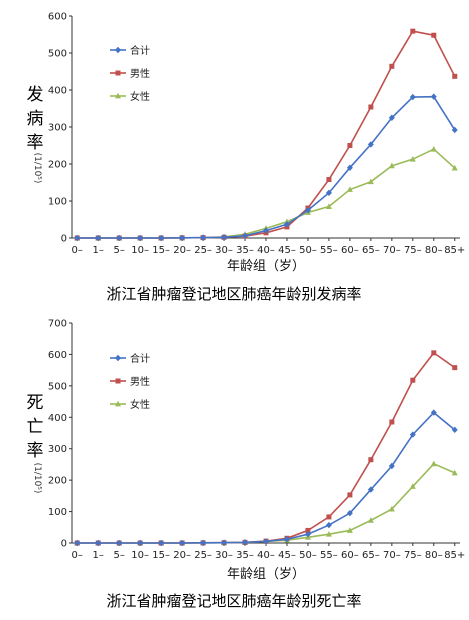 Image resolution: width=469 pixels, height=620 pixels. Describe the element at coordinates (266, 266) in the screenshot. I see `x-axis-label: 年龄组（岁）` at that location.